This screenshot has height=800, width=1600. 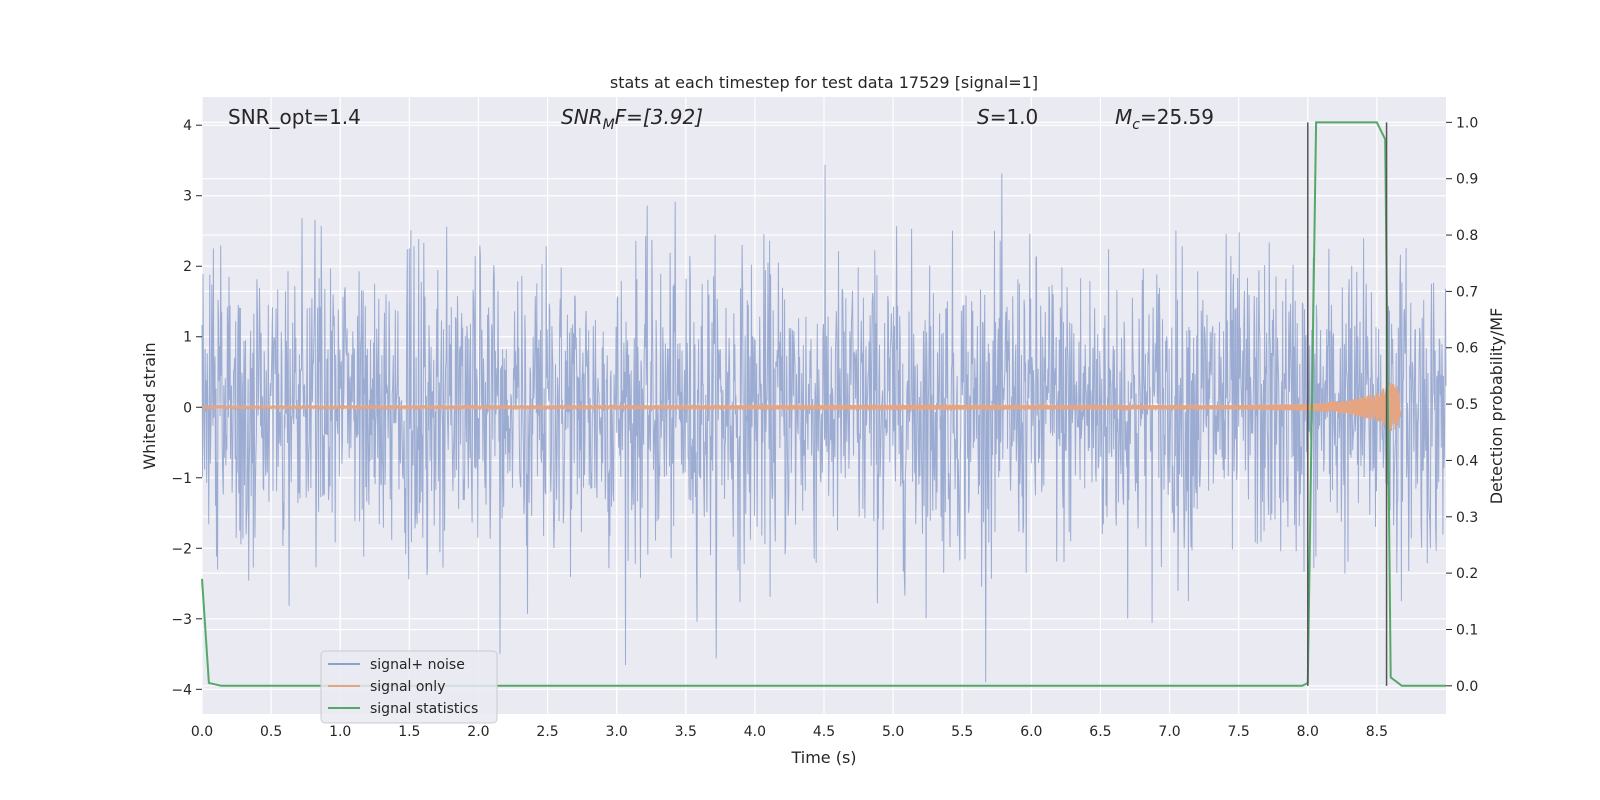 I want to click on y-tick-label: 4, so click(x=187, y=126).